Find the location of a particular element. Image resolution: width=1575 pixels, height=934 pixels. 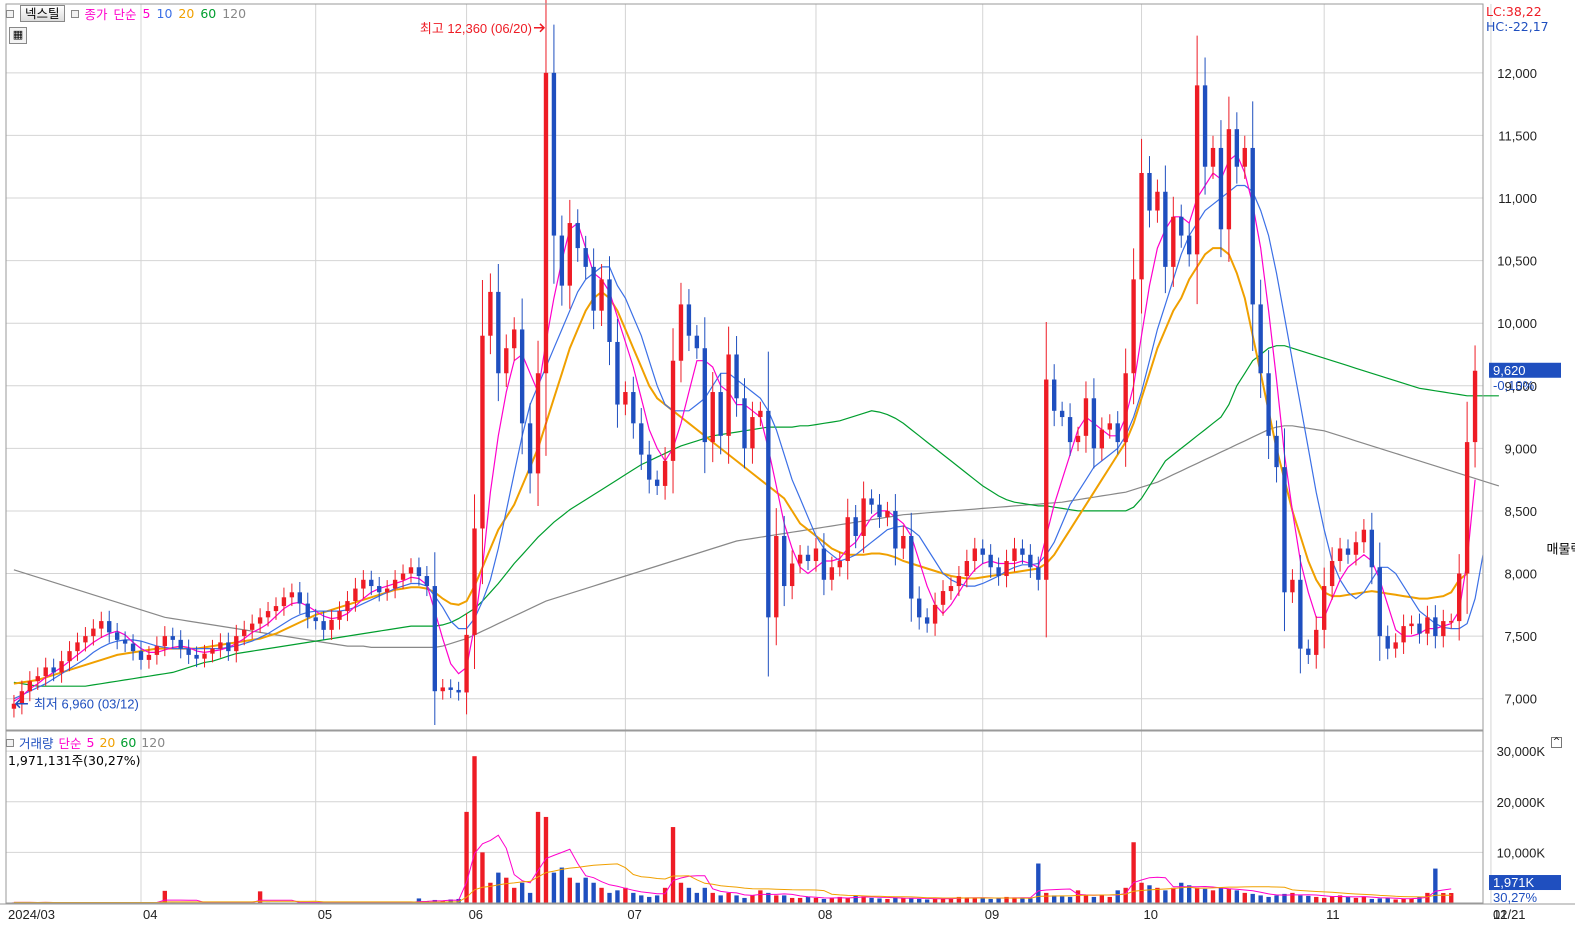

price-tick-label: 11,500 is located at coordinates (1517, 135).